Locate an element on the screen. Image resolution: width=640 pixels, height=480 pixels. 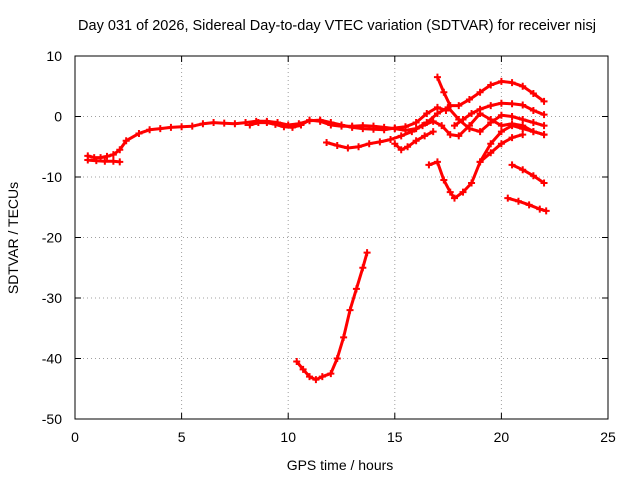
y-tick-label: -50 is located at coordinates (52, 419).